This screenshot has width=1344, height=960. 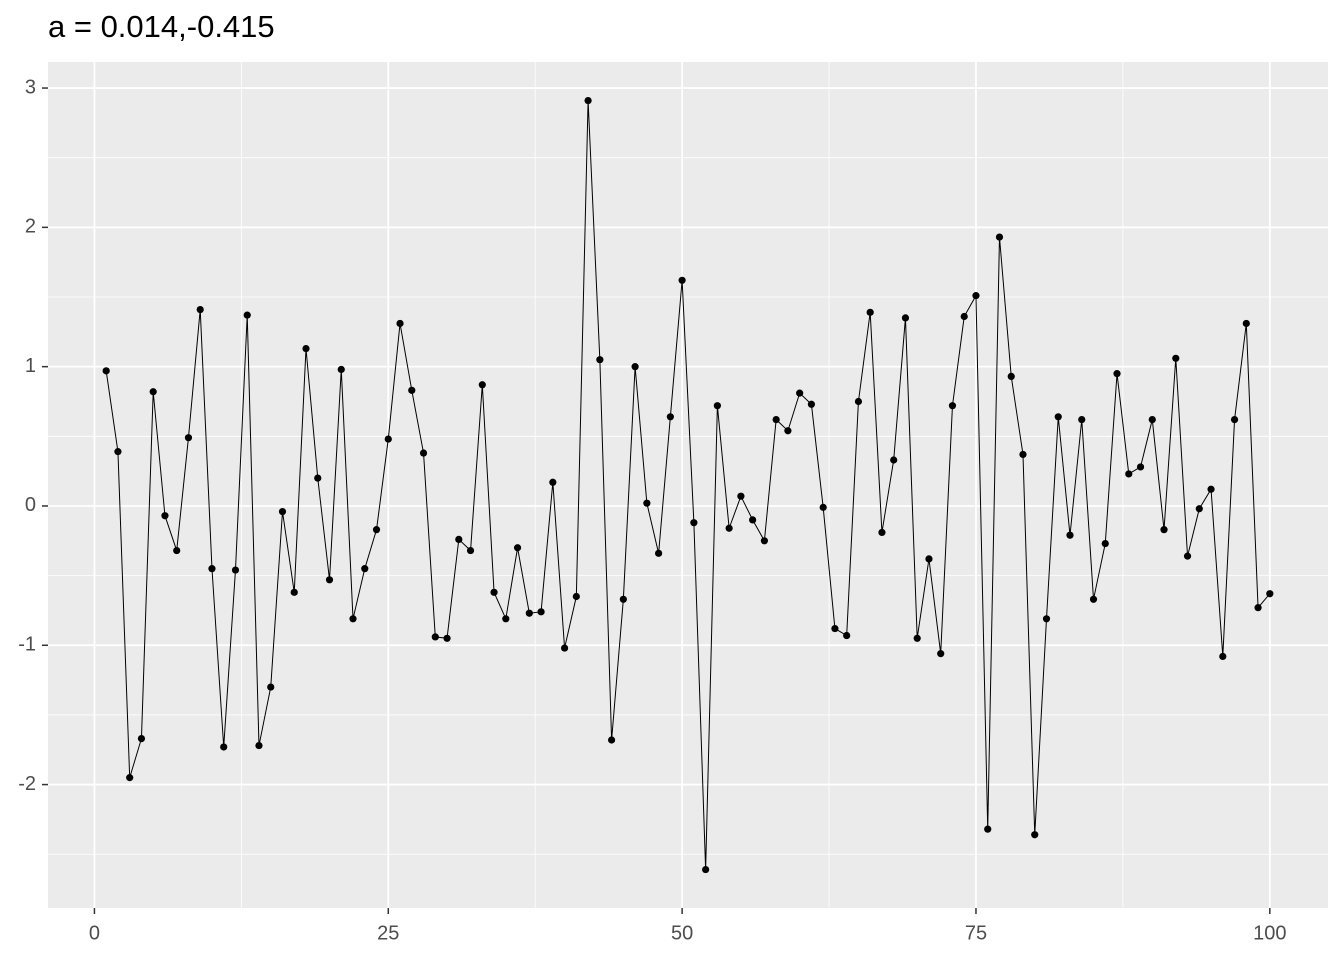 I want to click on x-tick-label: 75, so click(x=976, y=933).